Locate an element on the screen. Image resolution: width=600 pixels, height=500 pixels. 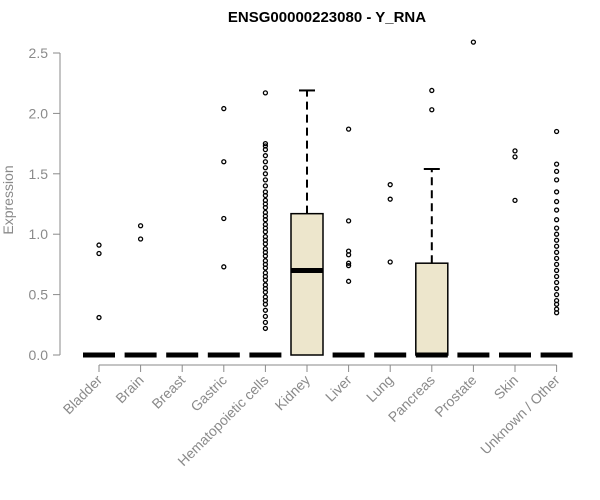
y-tick-label: 1.5 is located at coordinates (39, 174).